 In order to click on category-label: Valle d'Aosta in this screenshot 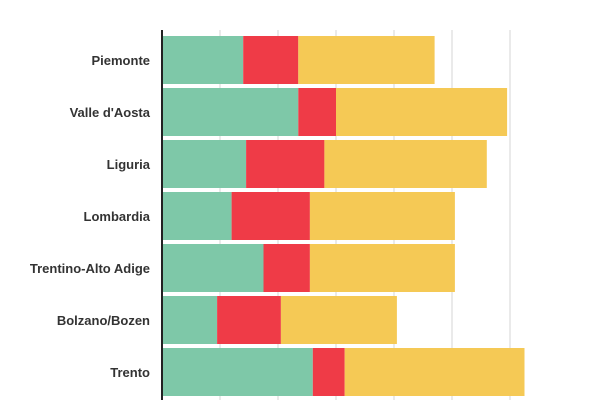, I will do `click(110, 112)`.